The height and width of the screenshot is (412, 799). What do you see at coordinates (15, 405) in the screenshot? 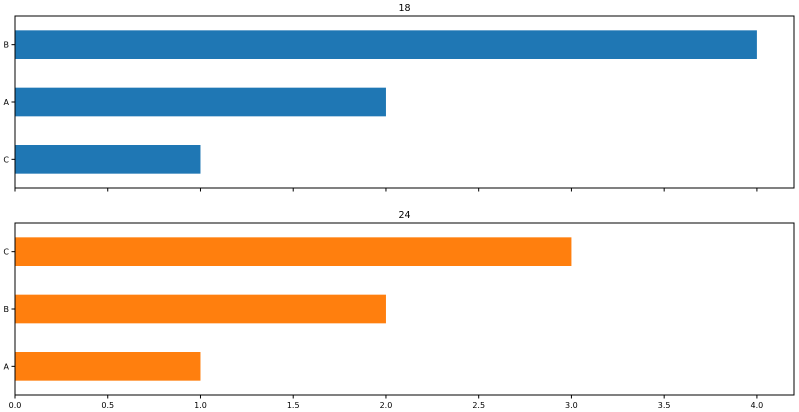
I see `x-tick-label: 0.0` at bounding box center [15, 405].